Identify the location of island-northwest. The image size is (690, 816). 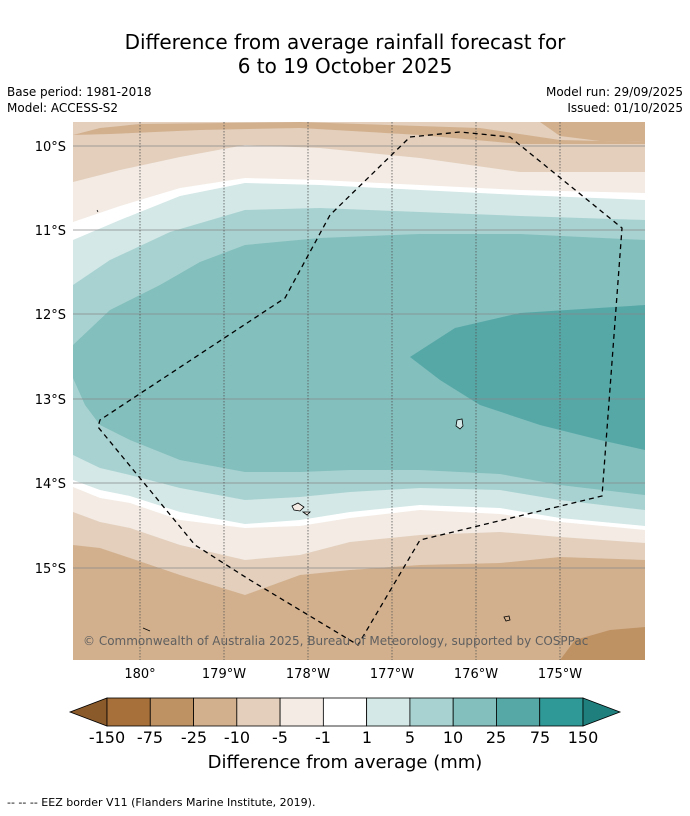
(97, 211).